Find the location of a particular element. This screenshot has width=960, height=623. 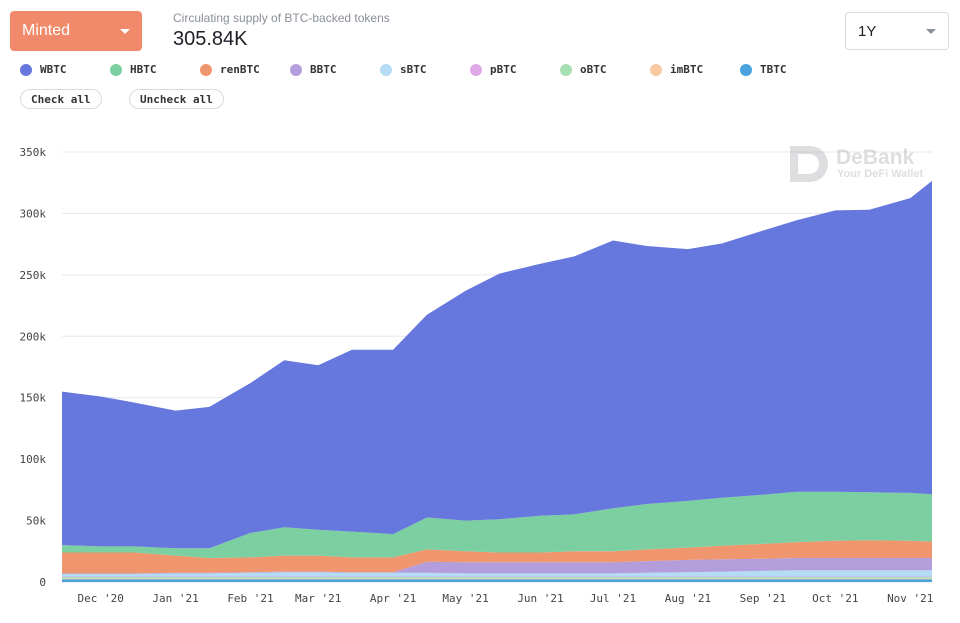

legend-item-wbtc: WBTC is located at coordinates (43, 69).